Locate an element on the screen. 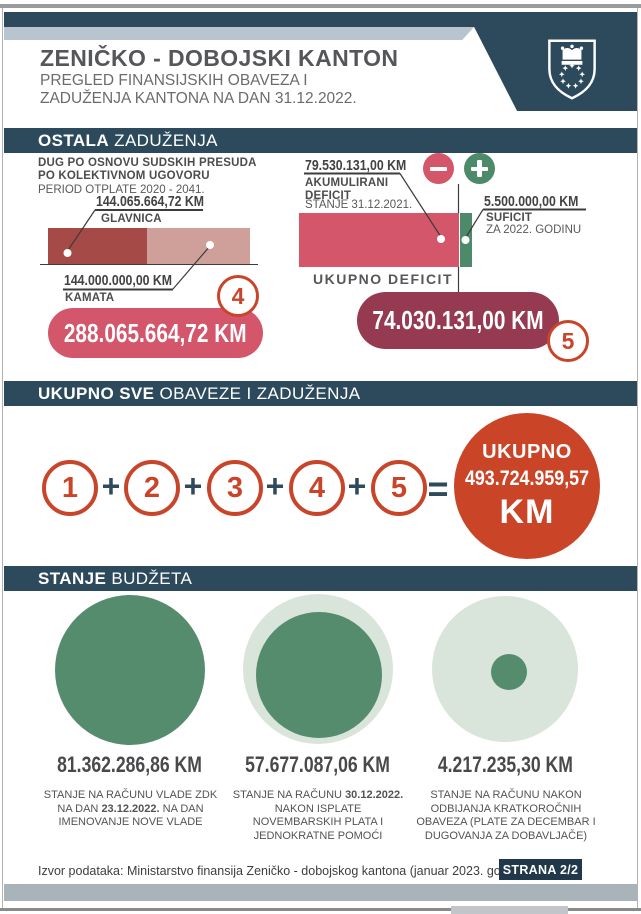 This screenshot has height=914, width=641. badge-4: 4 is located at coordinates (238, 296).